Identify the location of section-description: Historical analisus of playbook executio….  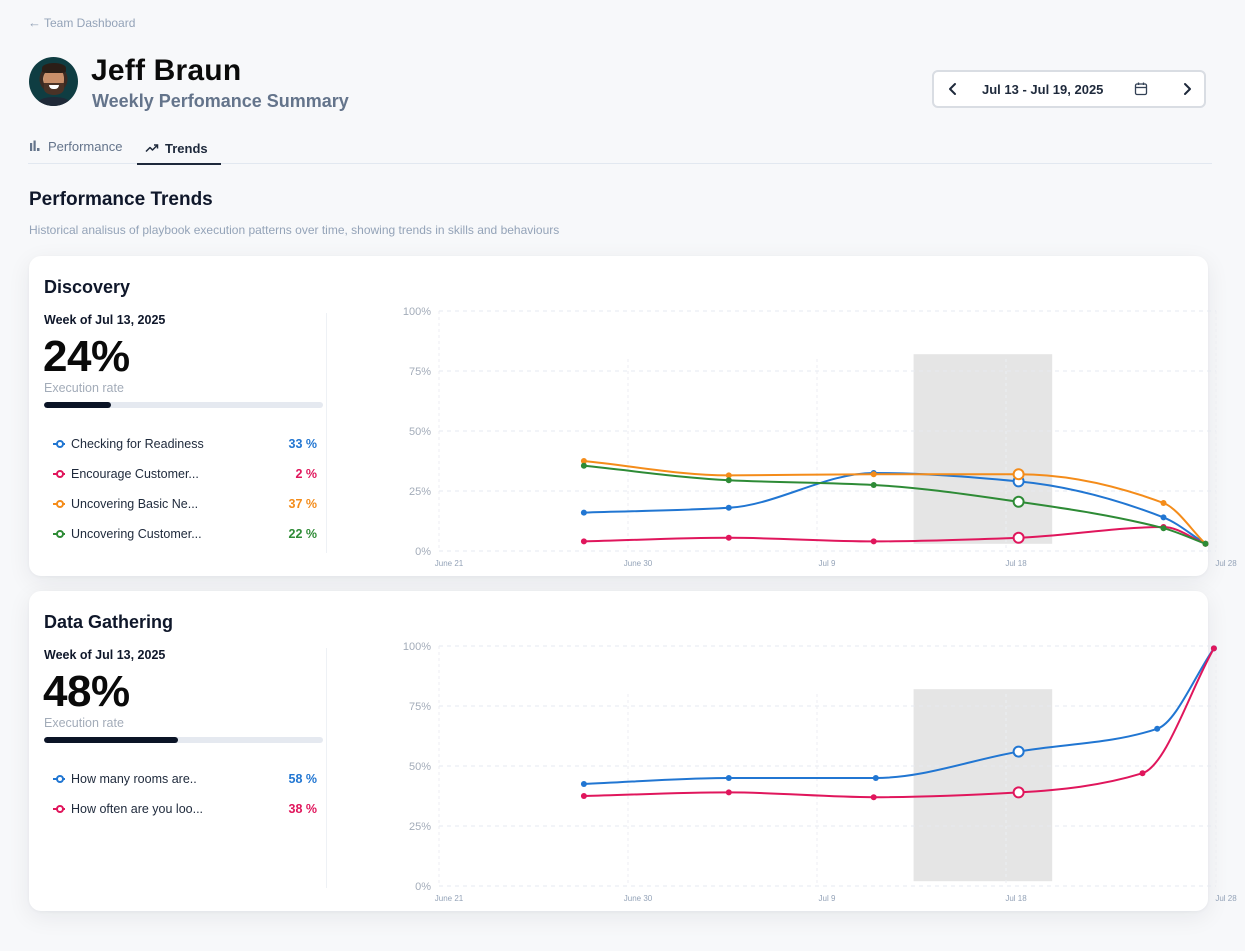
(294, 230).